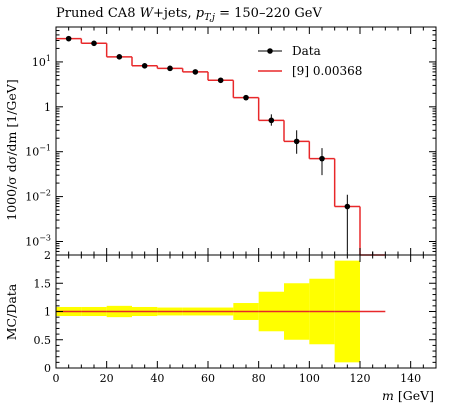 The image size is (450, 407). I want to click on ratio-tick-label-1: 0.5, so click(43, 340).